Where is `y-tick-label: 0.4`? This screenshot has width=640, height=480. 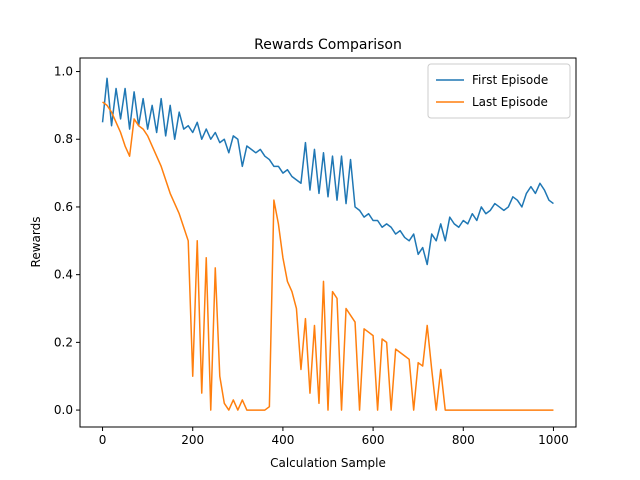
y-tick-label: 0.4 is located at coordinates (63, 275).